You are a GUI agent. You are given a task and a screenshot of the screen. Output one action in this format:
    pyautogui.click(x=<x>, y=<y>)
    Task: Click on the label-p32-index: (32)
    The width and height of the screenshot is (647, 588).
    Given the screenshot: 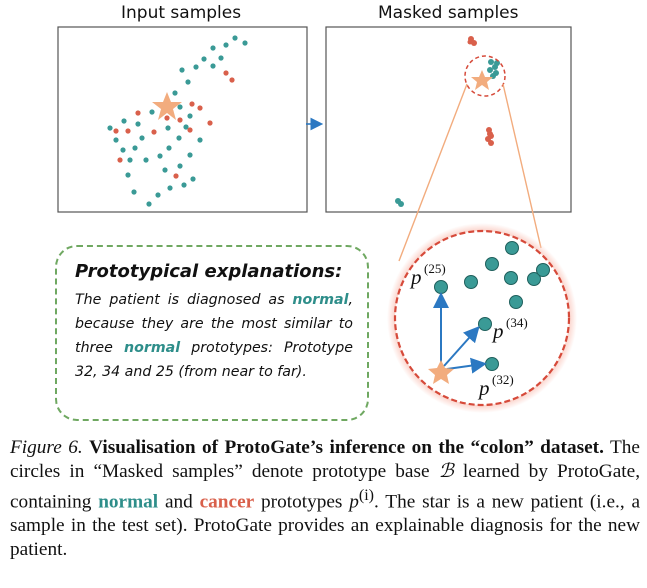 What is the action you would take?
    pyautogui.click(x=503, y=379)
    